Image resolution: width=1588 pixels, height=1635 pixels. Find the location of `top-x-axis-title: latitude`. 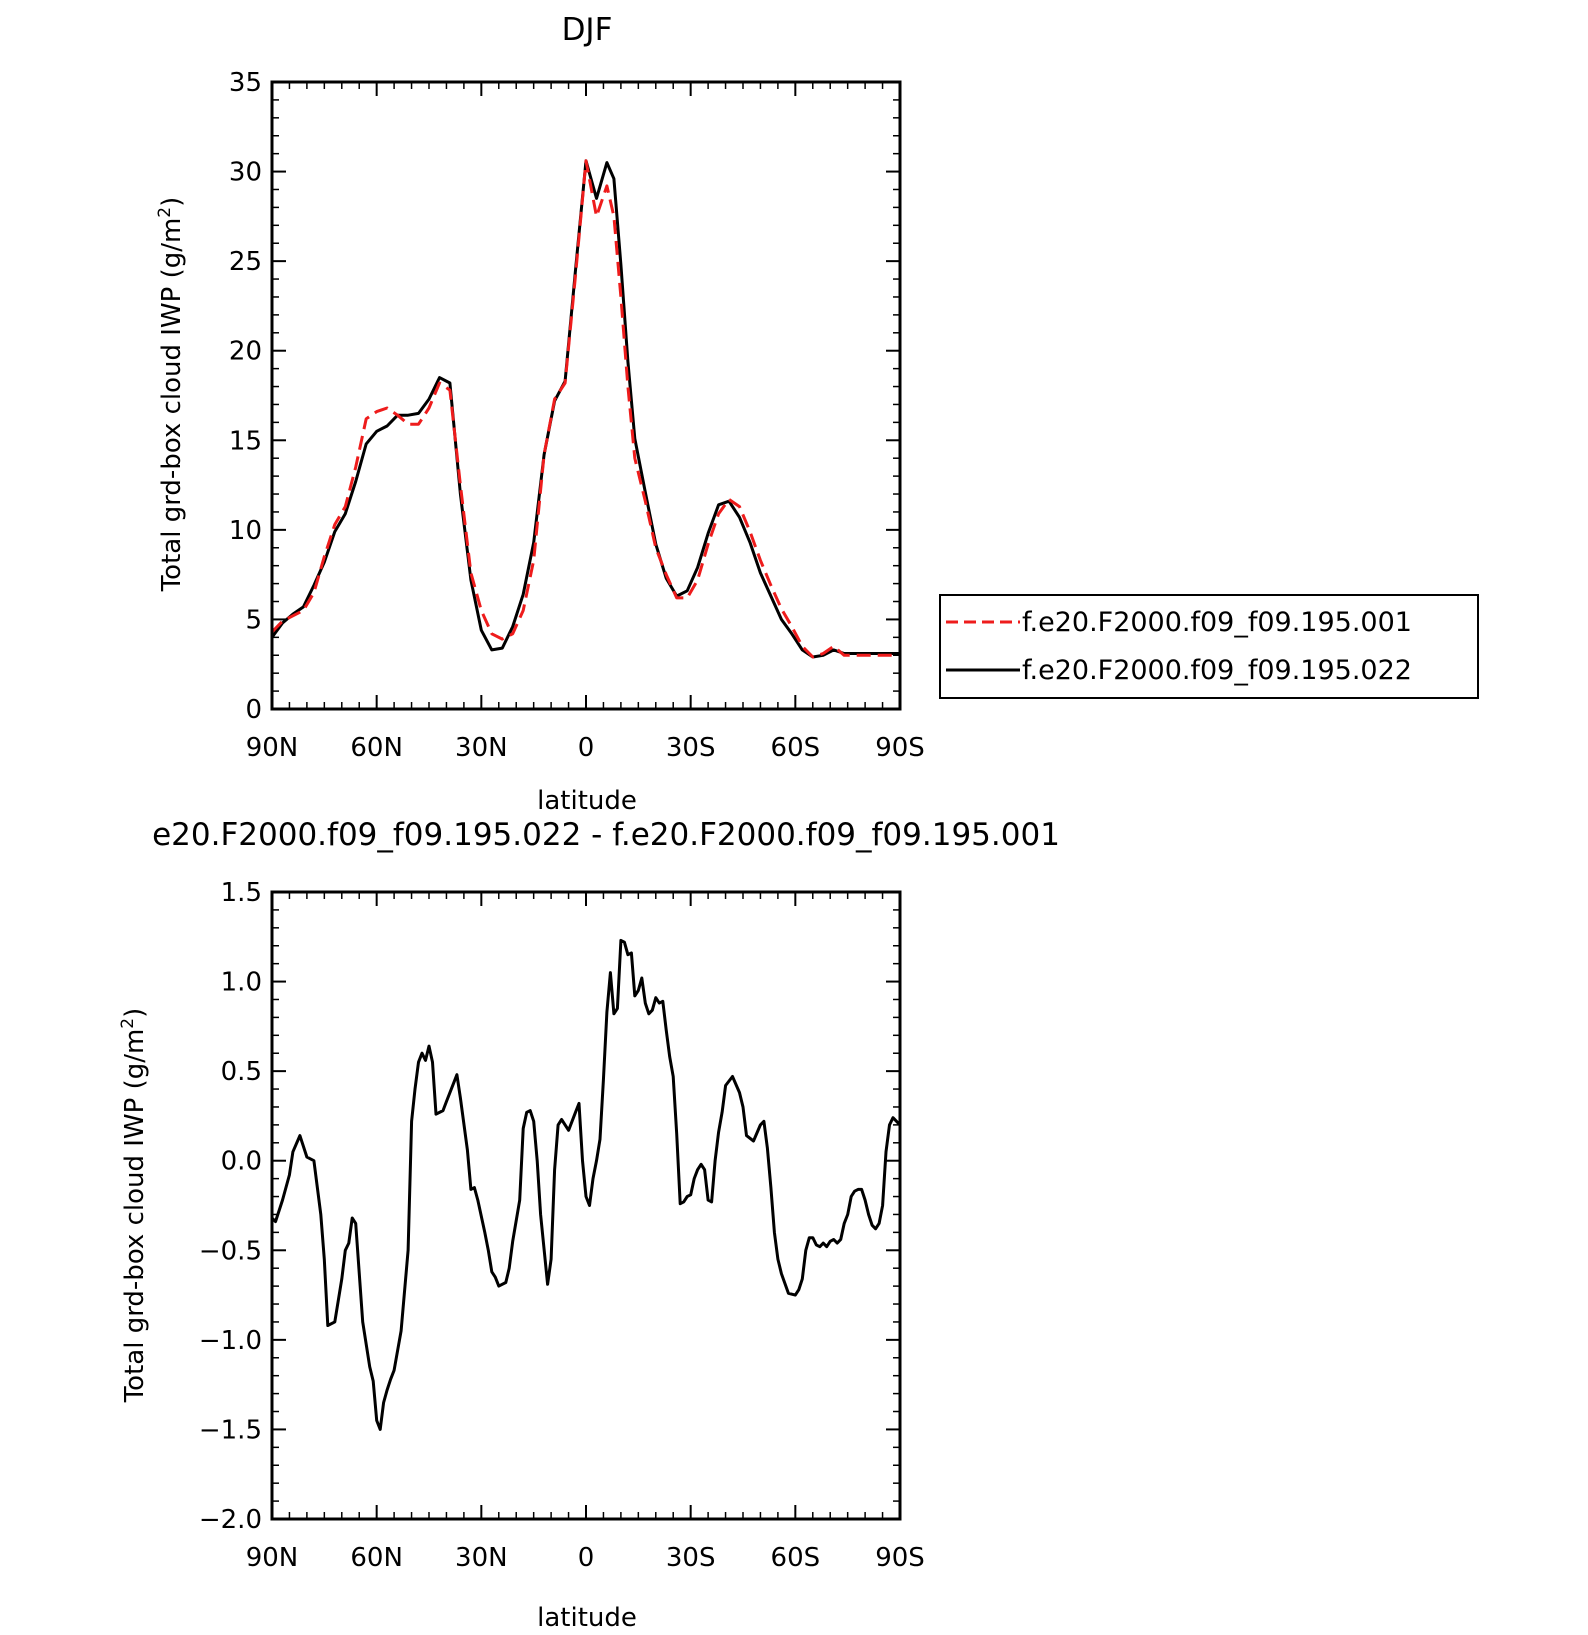

top-x-axis-title: latitude is located at coordinates (587, 801).